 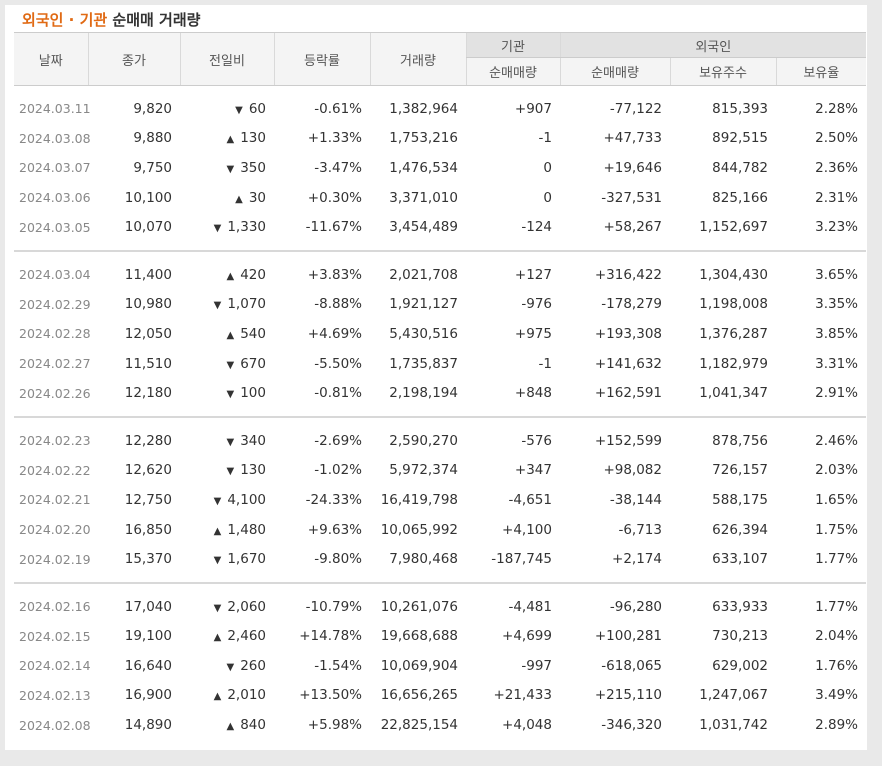 I want to click on inst-net-cell: +975, so click(x=533, y=333).